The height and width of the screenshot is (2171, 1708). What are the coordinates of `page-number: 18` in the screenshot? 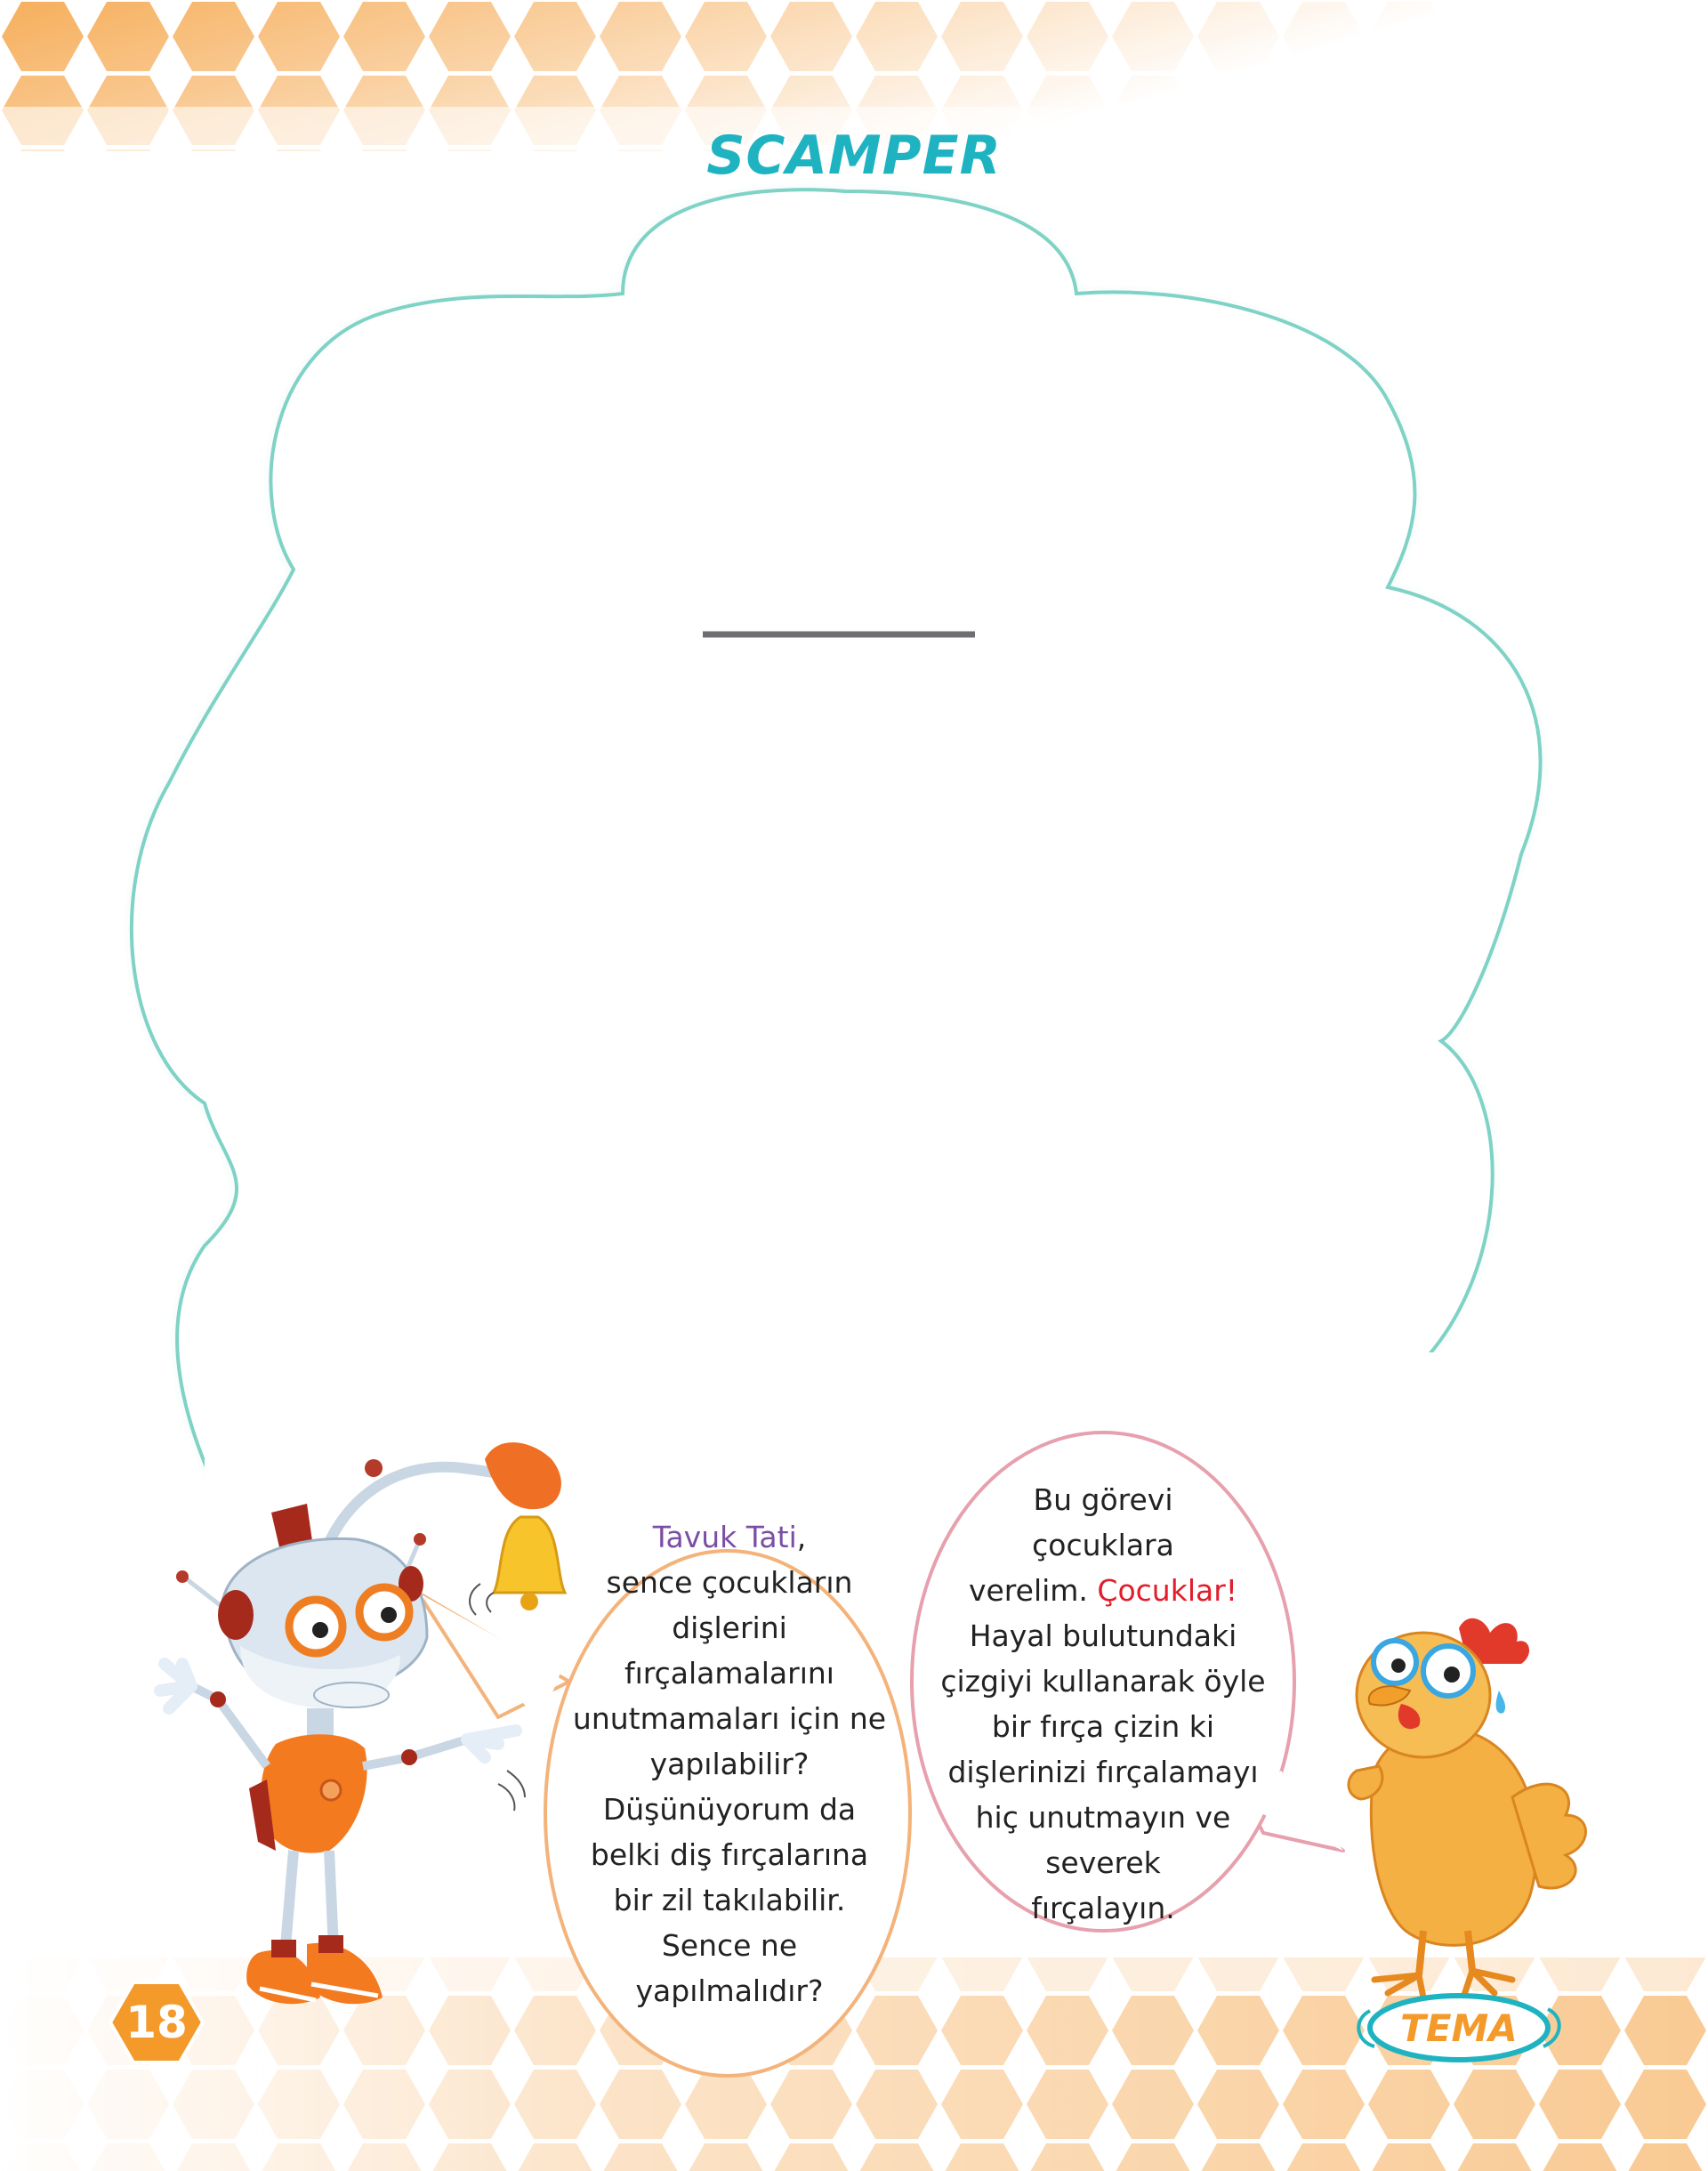 It's located at (156, 2023).